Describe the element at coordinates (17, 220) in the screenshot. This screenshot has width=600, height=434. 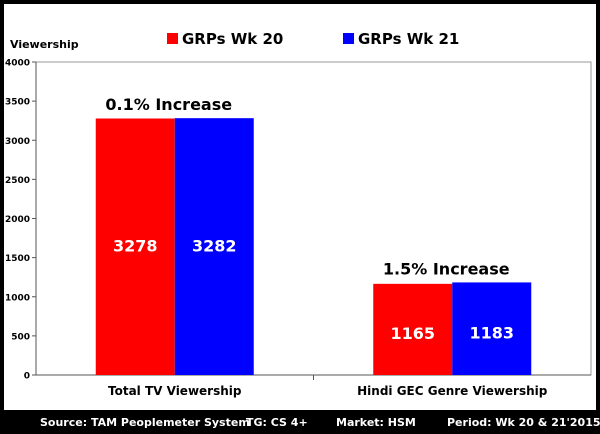
I see `y-tick-label: 2000` at that location.